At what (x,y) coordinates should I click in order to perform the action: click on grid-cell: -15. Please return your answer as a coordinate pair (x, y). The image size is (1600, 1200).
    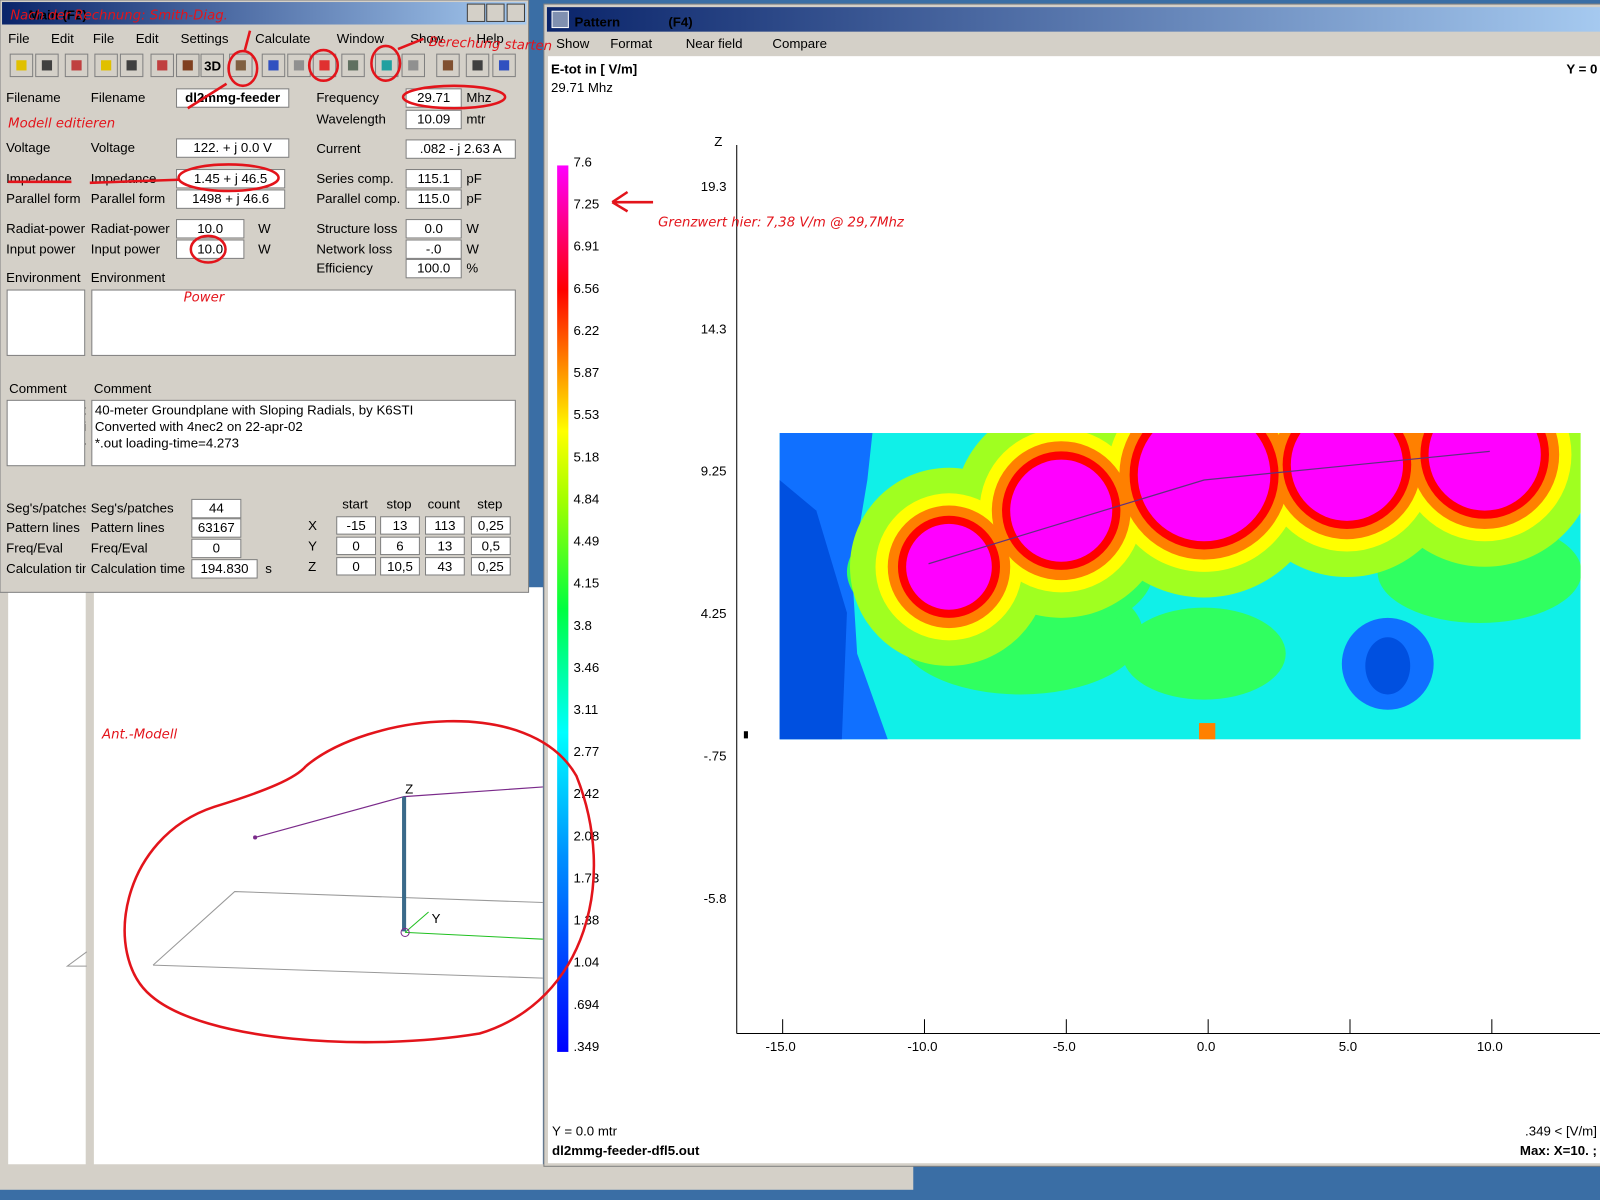
    Looking at the image, I should click on (356, 525).